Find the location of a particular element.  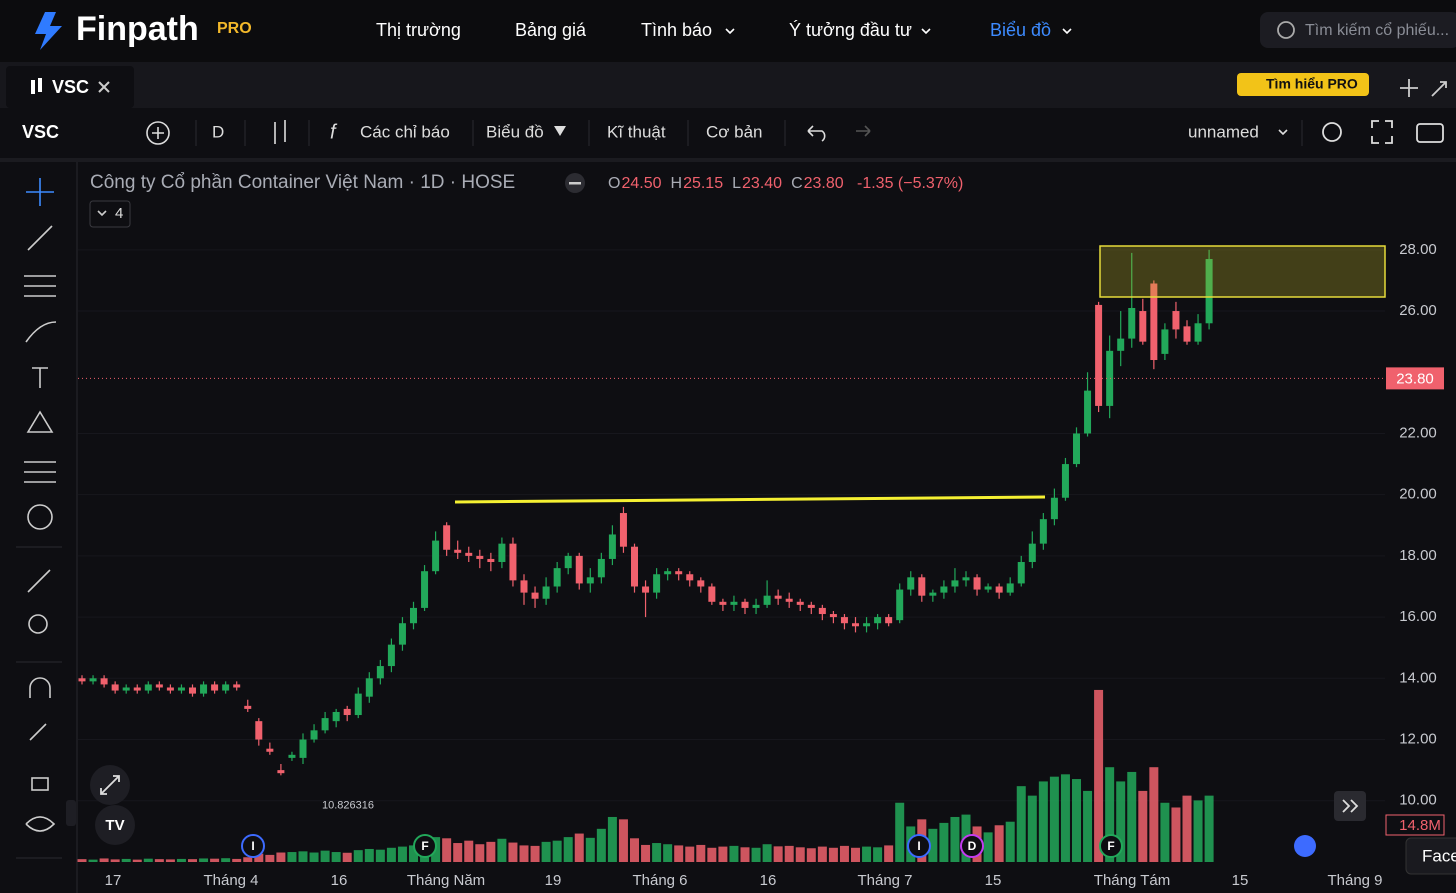

ohlc-key: H is located at coordinates (677, 183).